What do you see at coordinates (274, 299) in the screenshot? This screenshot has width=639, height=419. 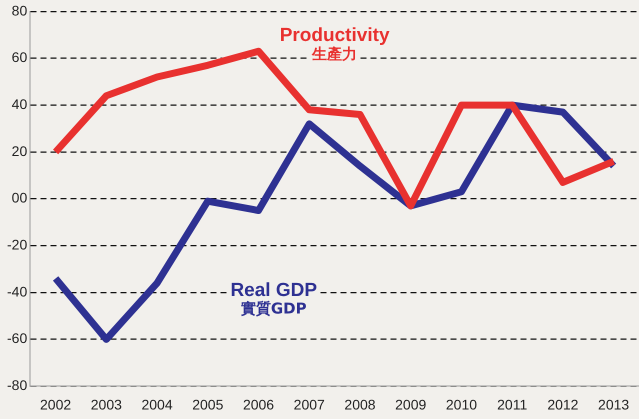 I see `text: Real GDP 實質GDP` at bounding box center [274, 299].